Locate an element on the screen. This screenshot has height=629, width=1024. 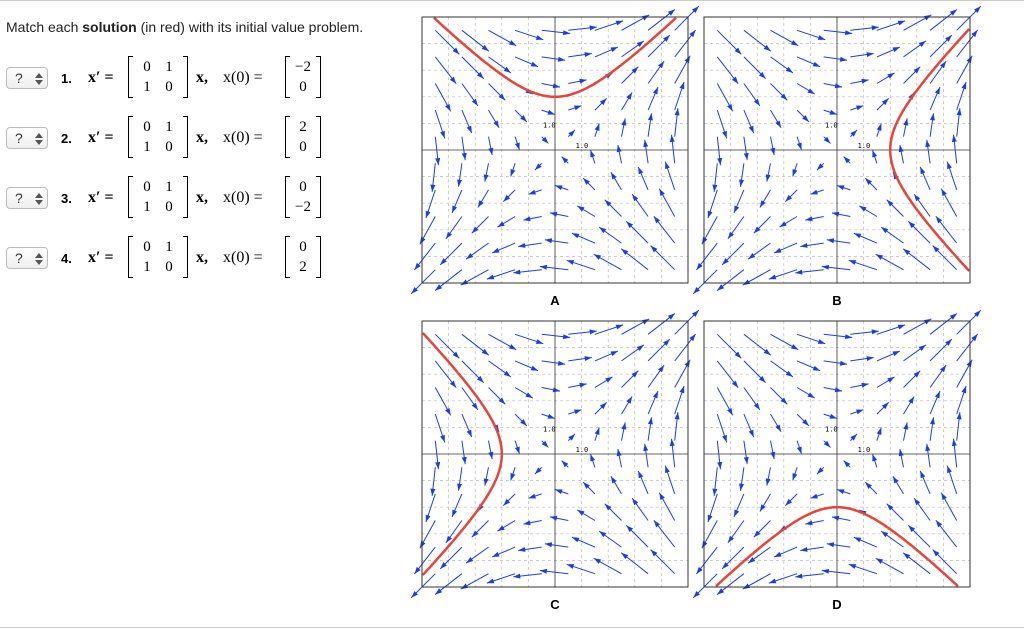
plot-frame is located at coordinates (837, 454).